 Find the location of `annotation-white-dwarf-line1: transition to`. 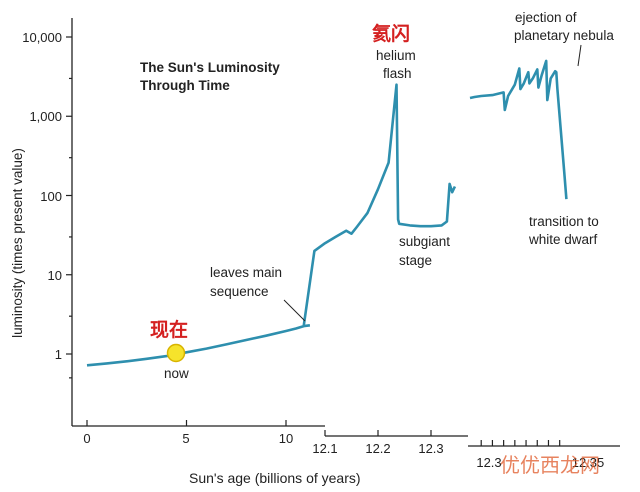

annotation-white-dwarf-line1: transition to is located at coordinates (564, 221).